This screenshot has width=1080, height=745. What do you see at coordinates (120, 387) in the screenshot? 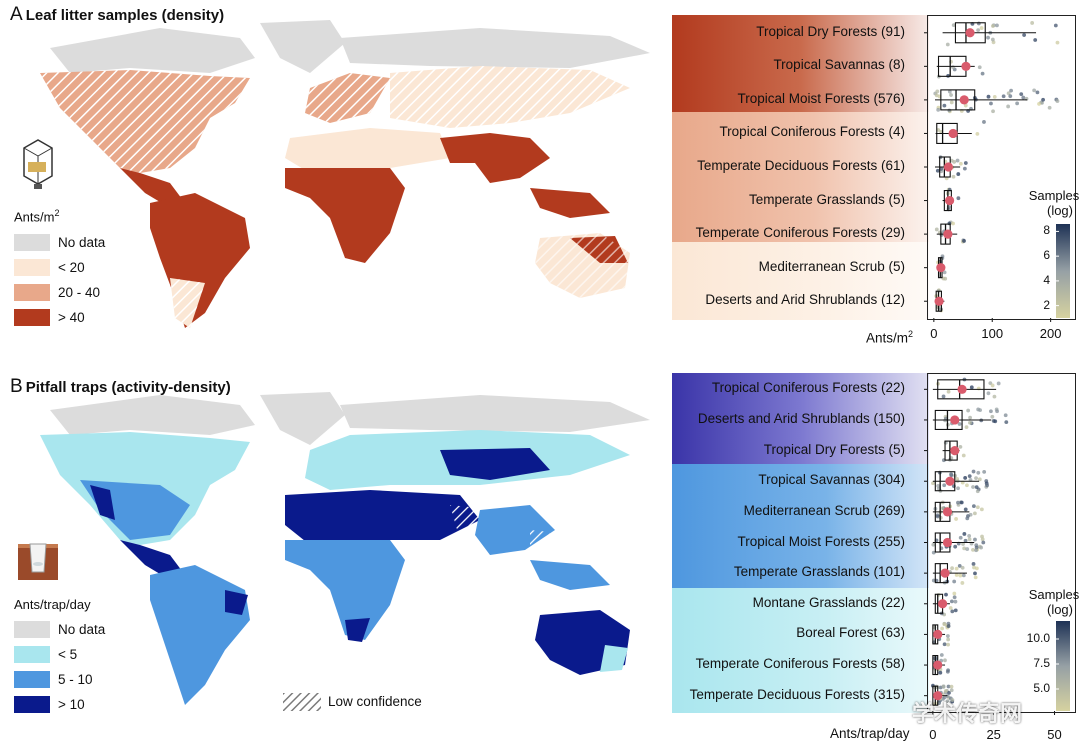
I see `panel-b-title: B Pitfall traps (activity-density)` at bounding box center [120, 387].